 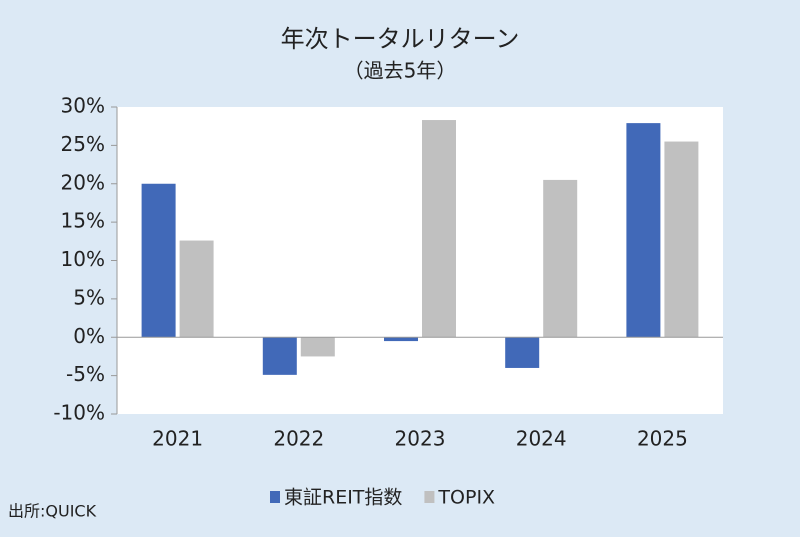 I want to click on chart-title: 年次トータルリターン, so click(x=400, y=39).